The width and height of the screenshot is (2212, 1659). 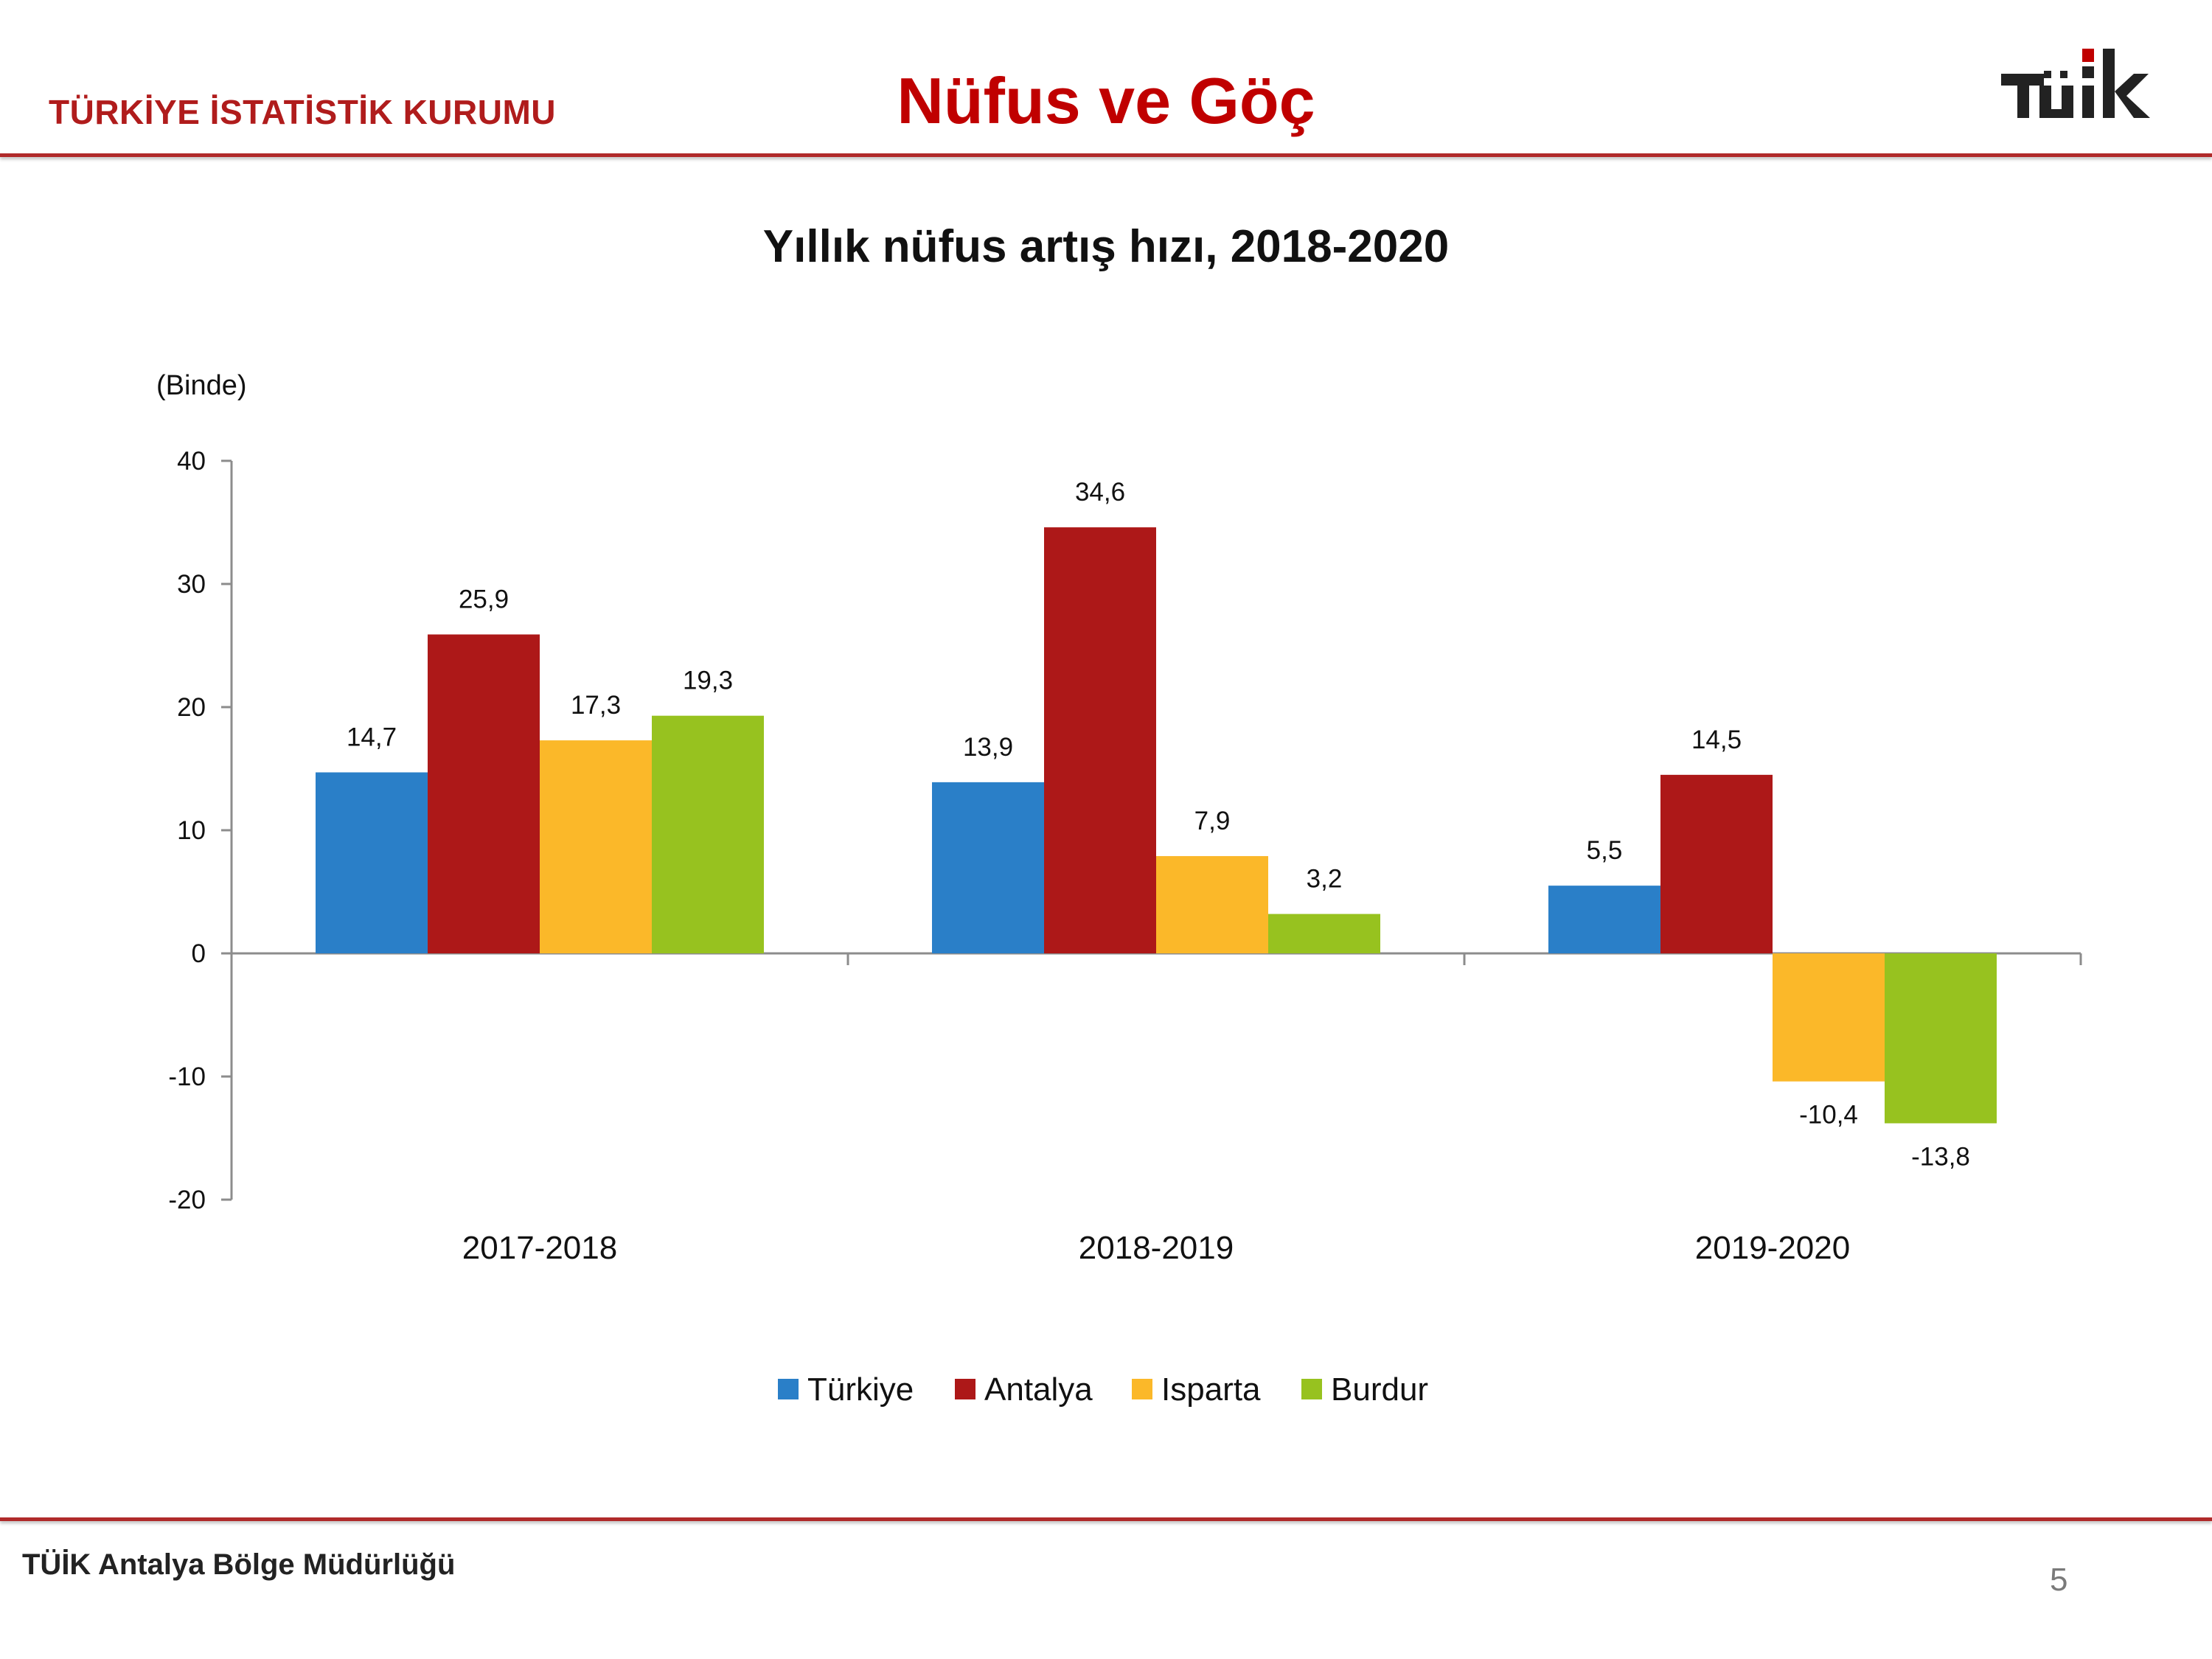 What do you see at coordinates (1605, 850) in the screenshot?
I see `data-label: 5,5` at bounding box center [1605, 850].